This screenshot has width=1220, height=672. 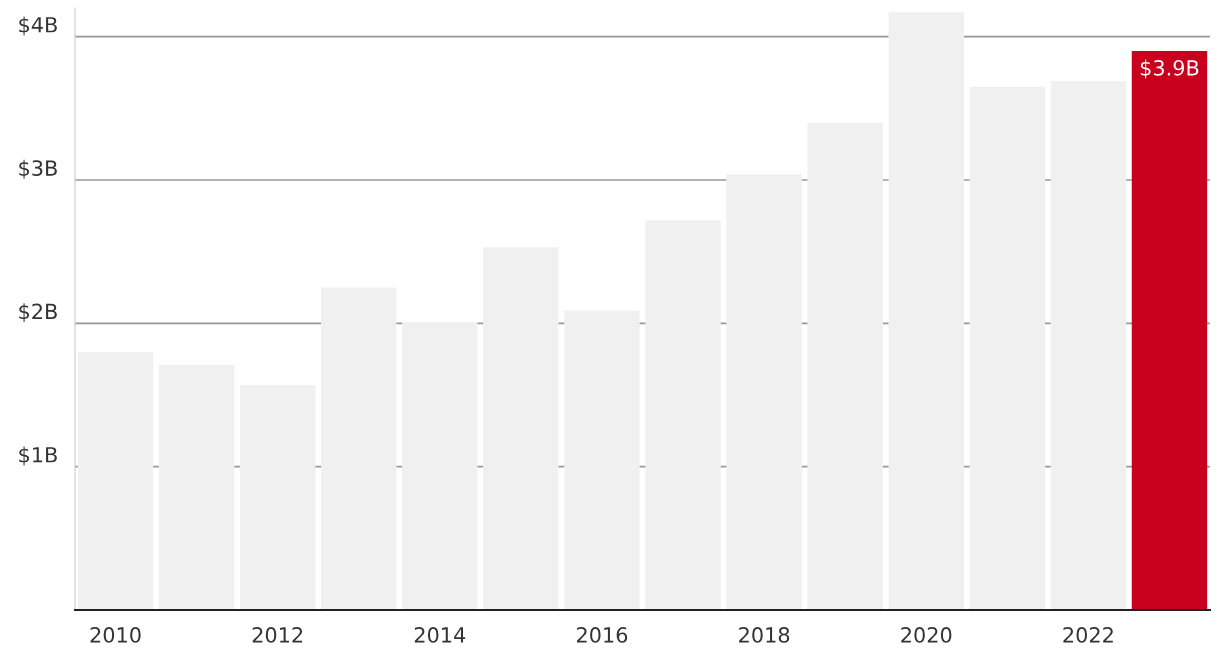 What do you see at coordinates (1169, 69) in the screenshot?
I see `data-label: $3.9B` at bounding box center [1169, 69].